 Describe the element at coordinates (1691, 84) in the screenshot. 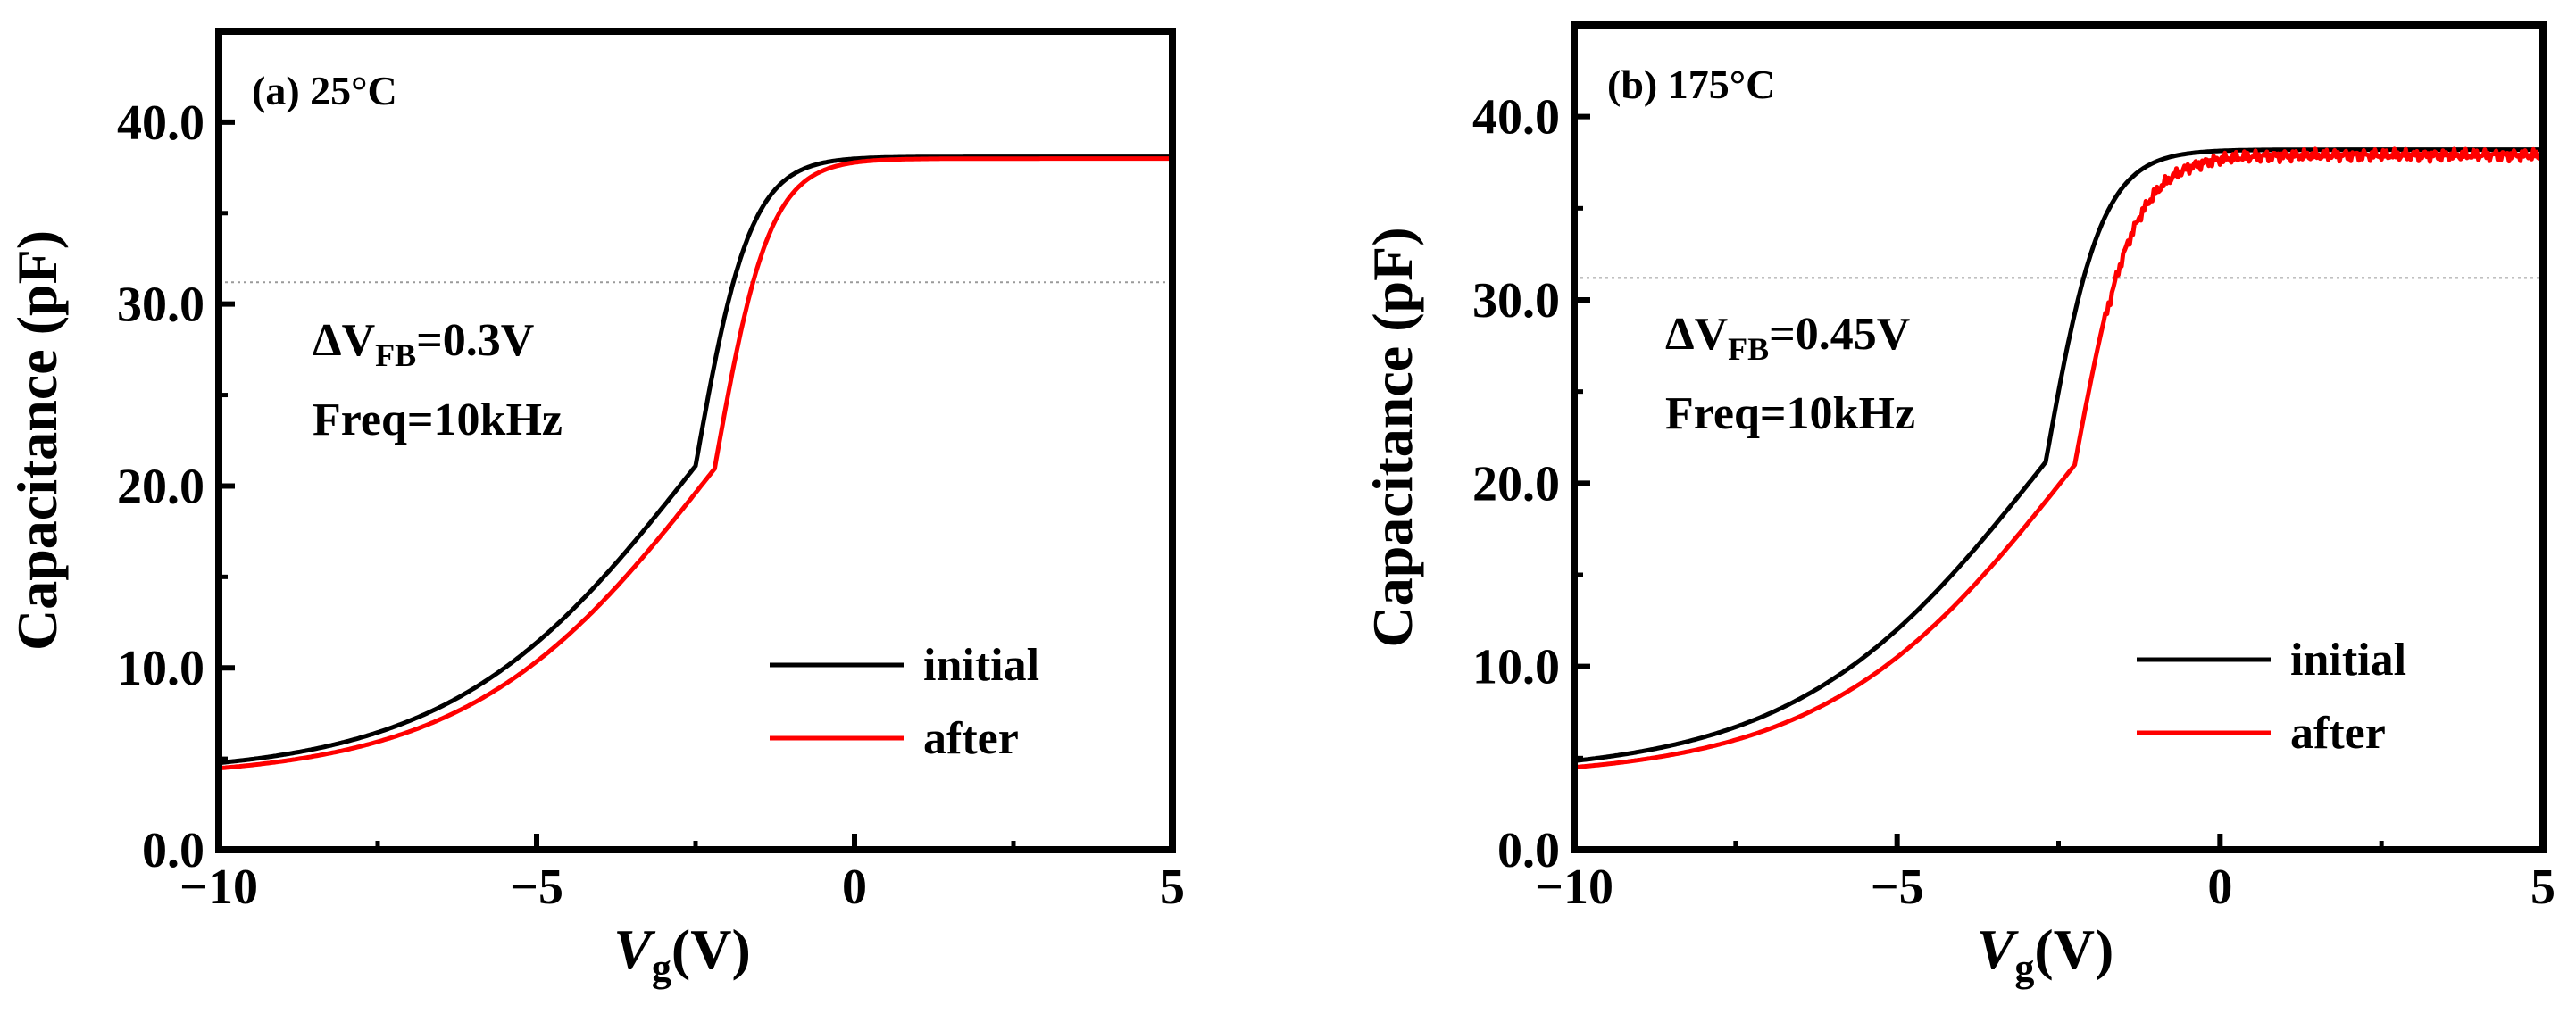

I see `panel-label: (b) 175°C` at that location.